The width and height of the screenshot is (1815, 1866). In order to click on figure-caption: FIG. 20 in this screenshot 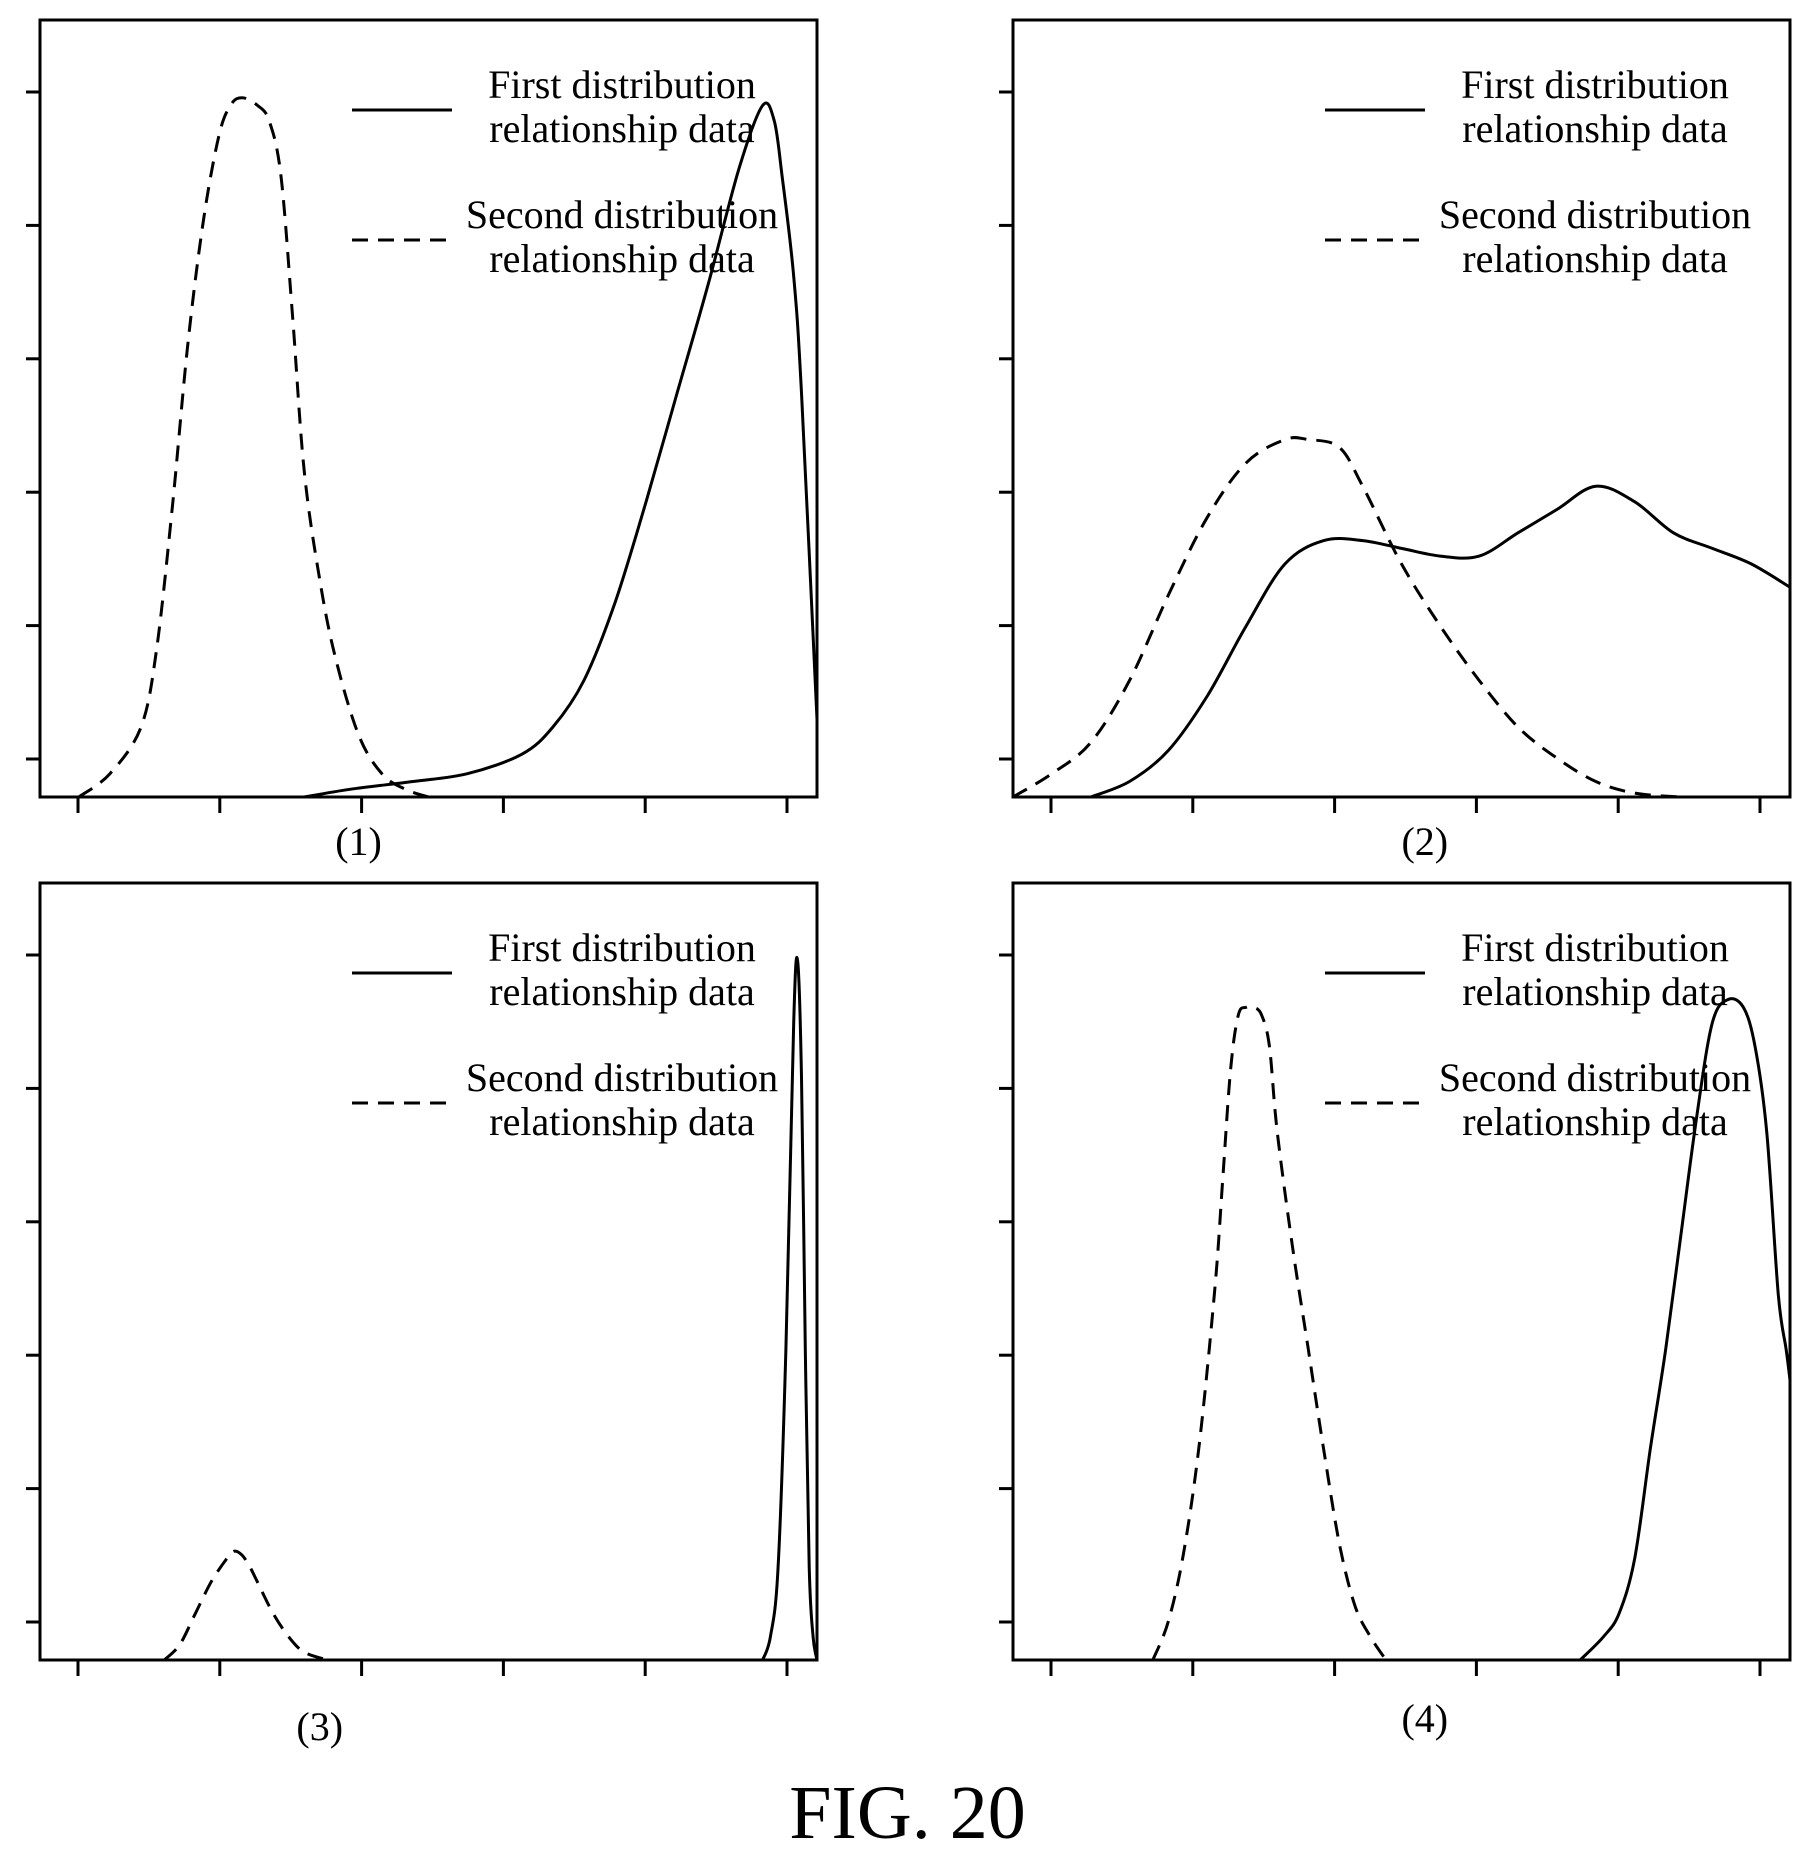, I will do `click(907, 1813)`.